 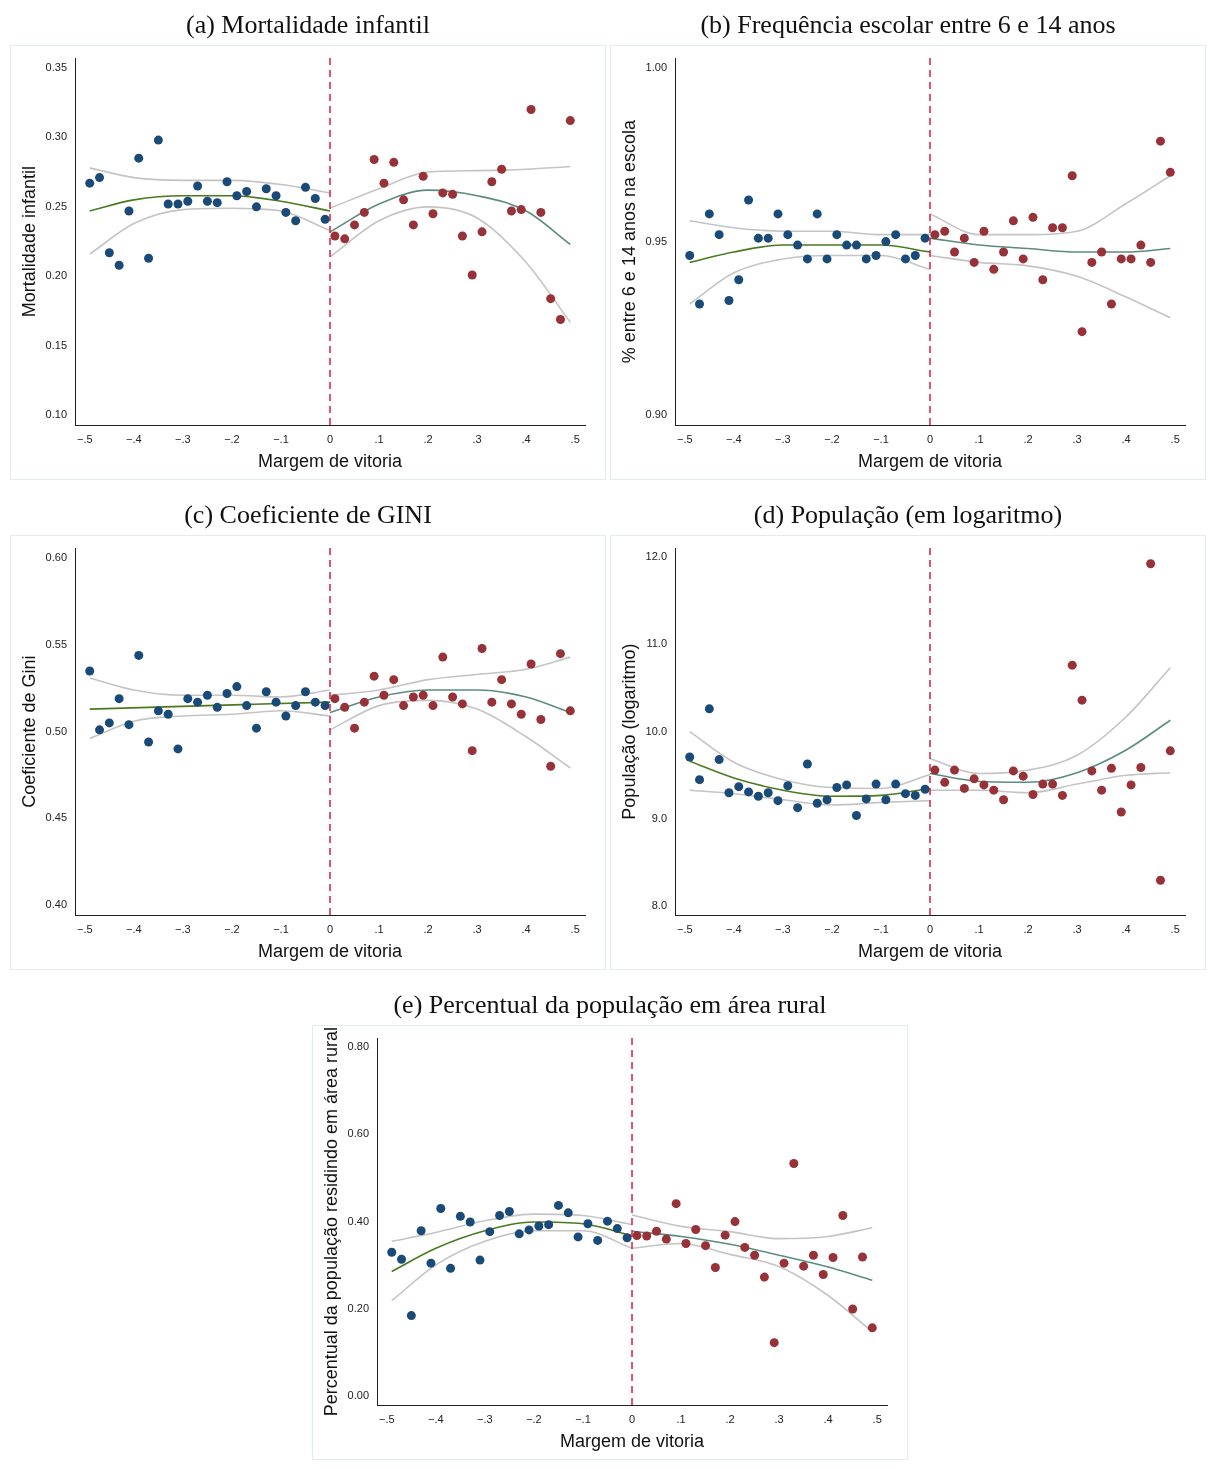 What do you see at coordinates (358, 1045) in the screenshot?
I see `y-tick-label: 0.80` at bounding box center [358, 1045].